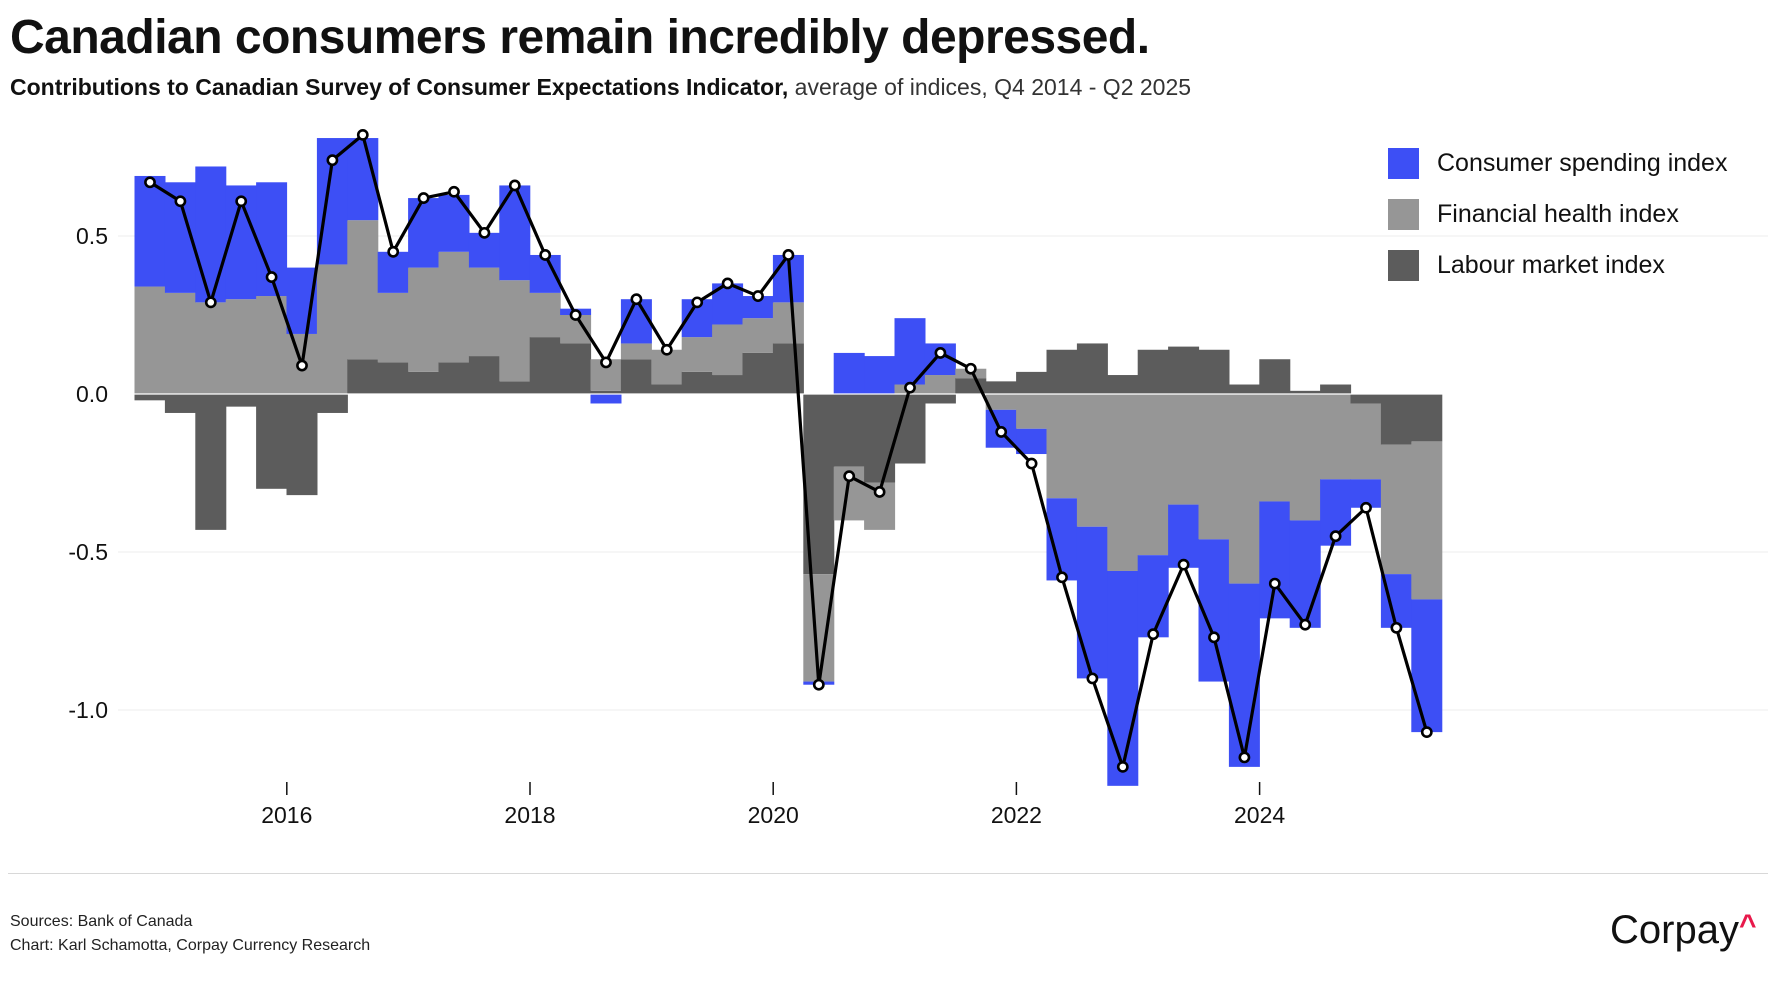 The image size is (1776, 1000). Describe the element at coordinates (92, 394) in the screenshot. I see `y-tick-label: 0.0` at that location.